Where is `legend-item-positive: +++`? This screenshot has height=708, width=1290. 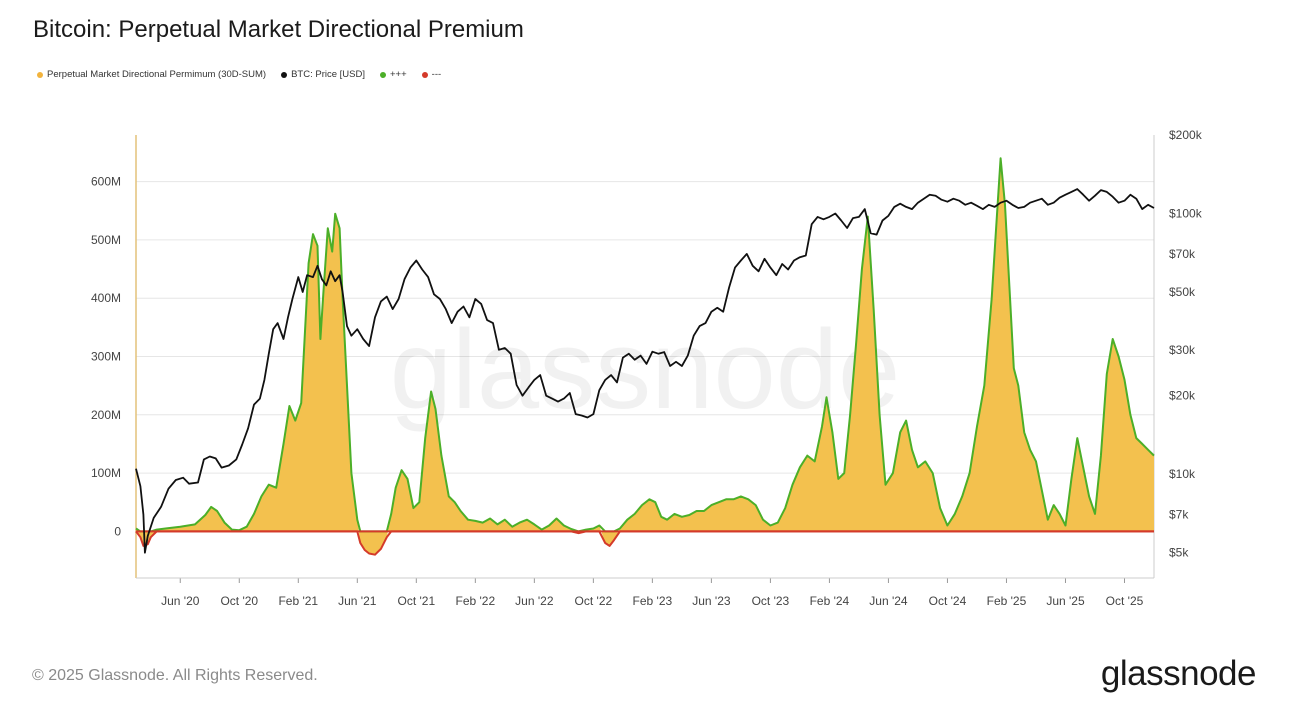 legend-item-positive: +++ is located at coordinates (393, 74).